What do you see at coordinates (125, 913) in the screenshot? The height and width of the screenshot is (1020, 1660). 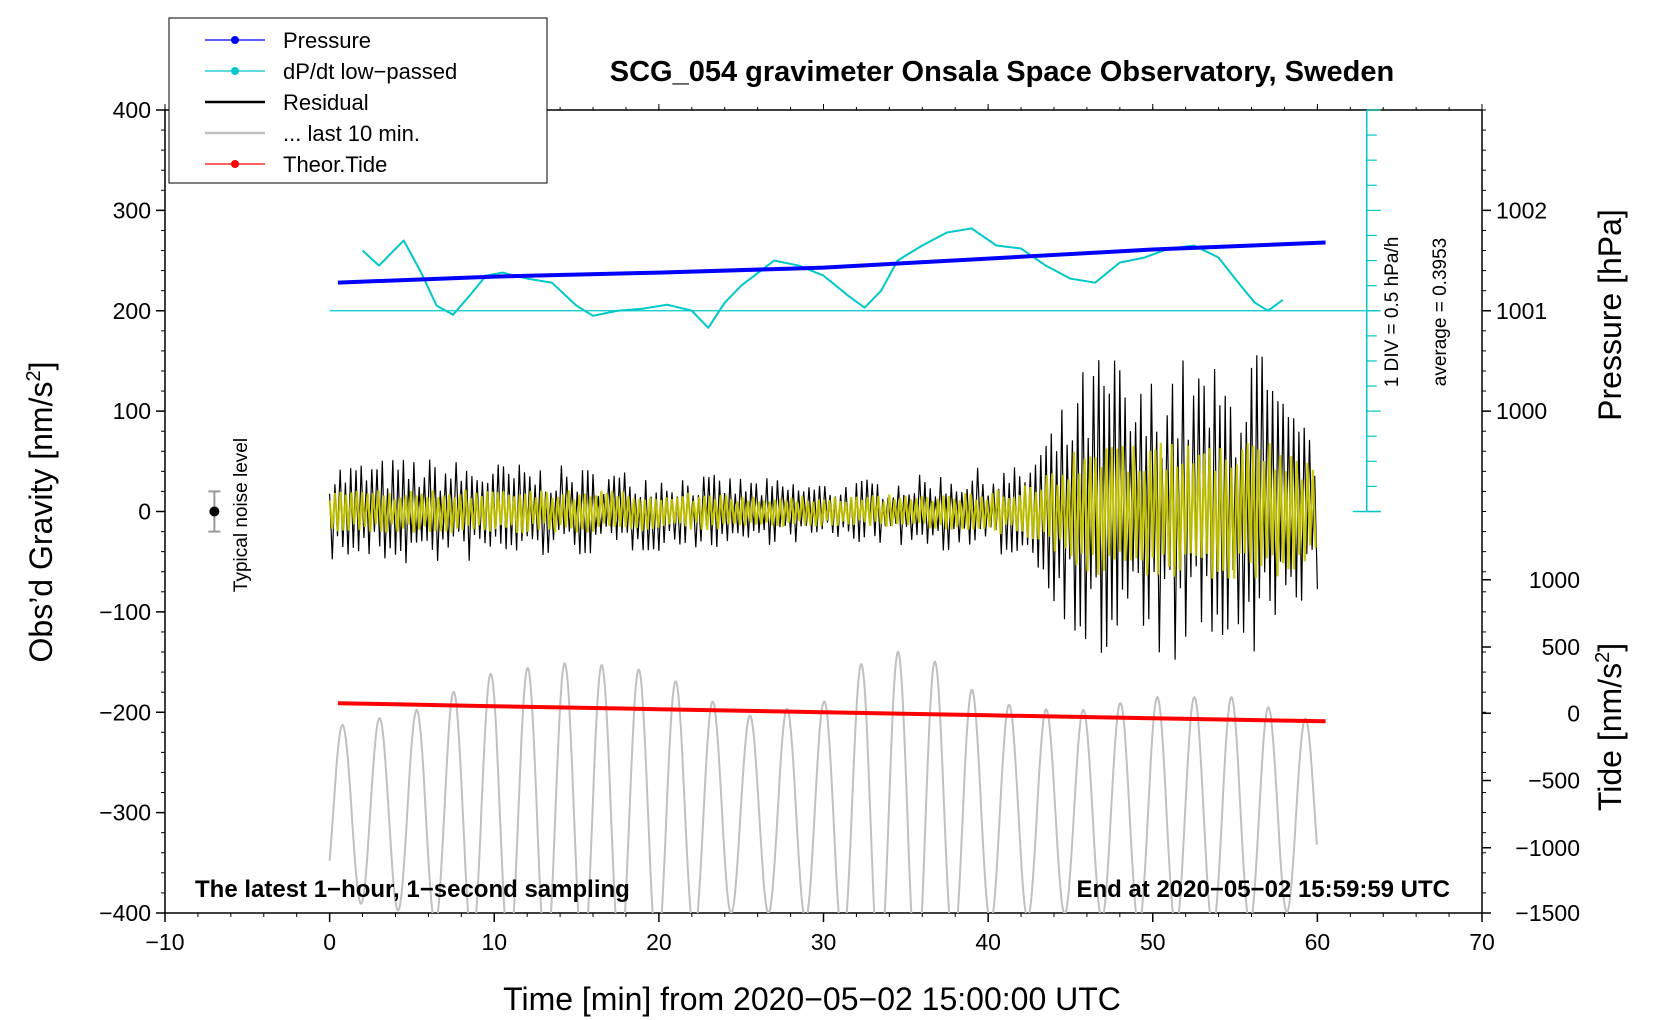 I see `y-tick-label: −400` at bounding box center [125, 913].